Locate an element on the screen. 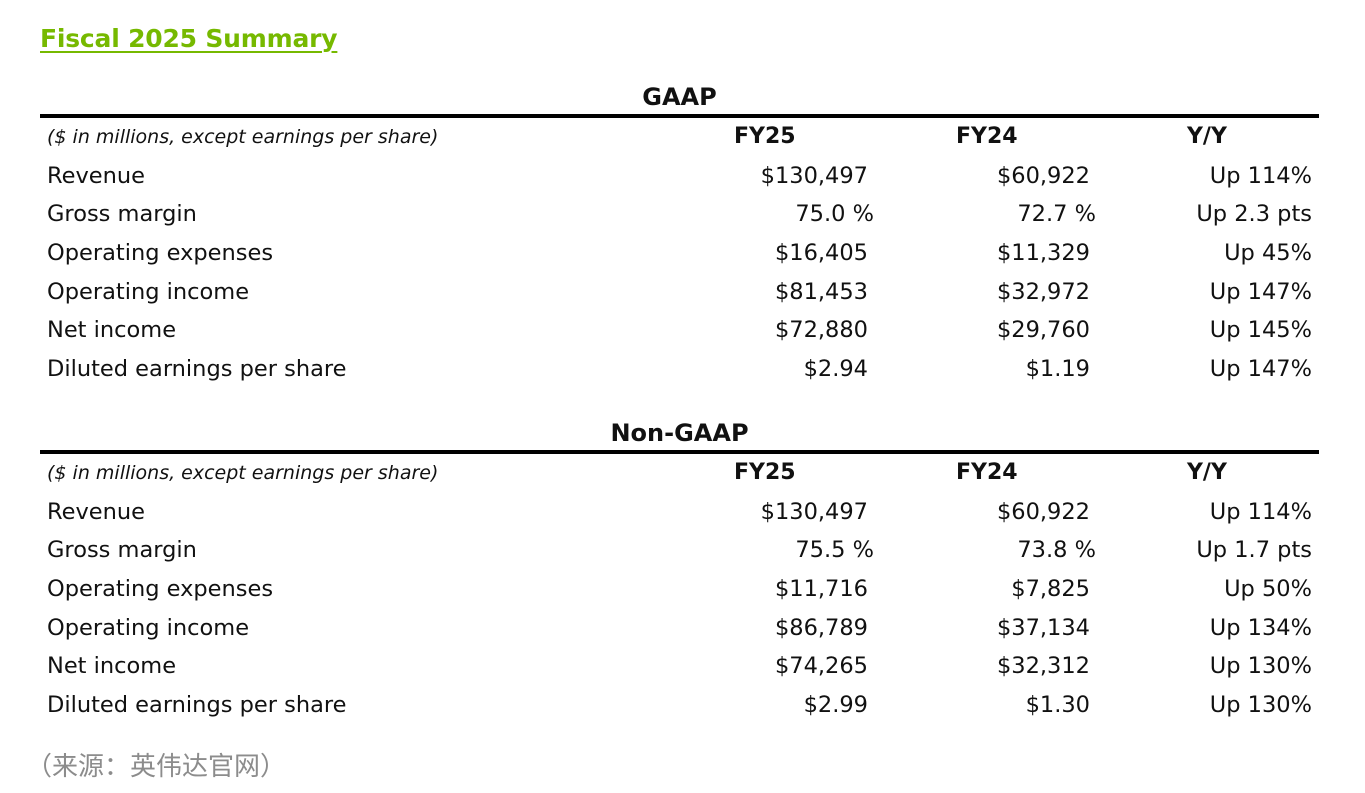  table-row: Gross margin 75.0 % 72.7 % Up 2.3 pts is located at coordinates (679, 214).